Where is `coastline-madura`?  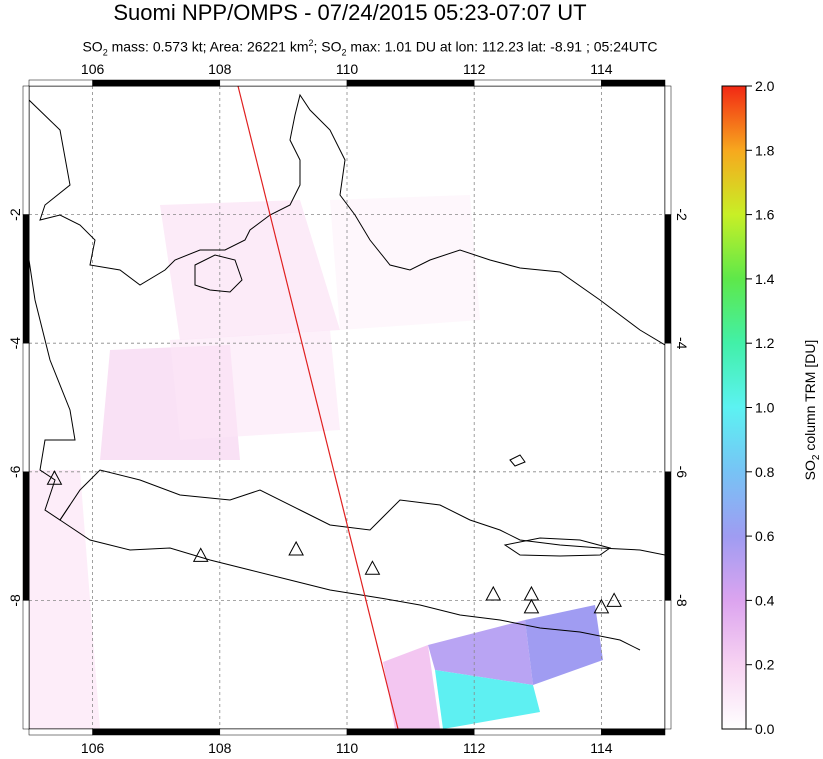 coastline-madura is located at coordinates (557, 547).